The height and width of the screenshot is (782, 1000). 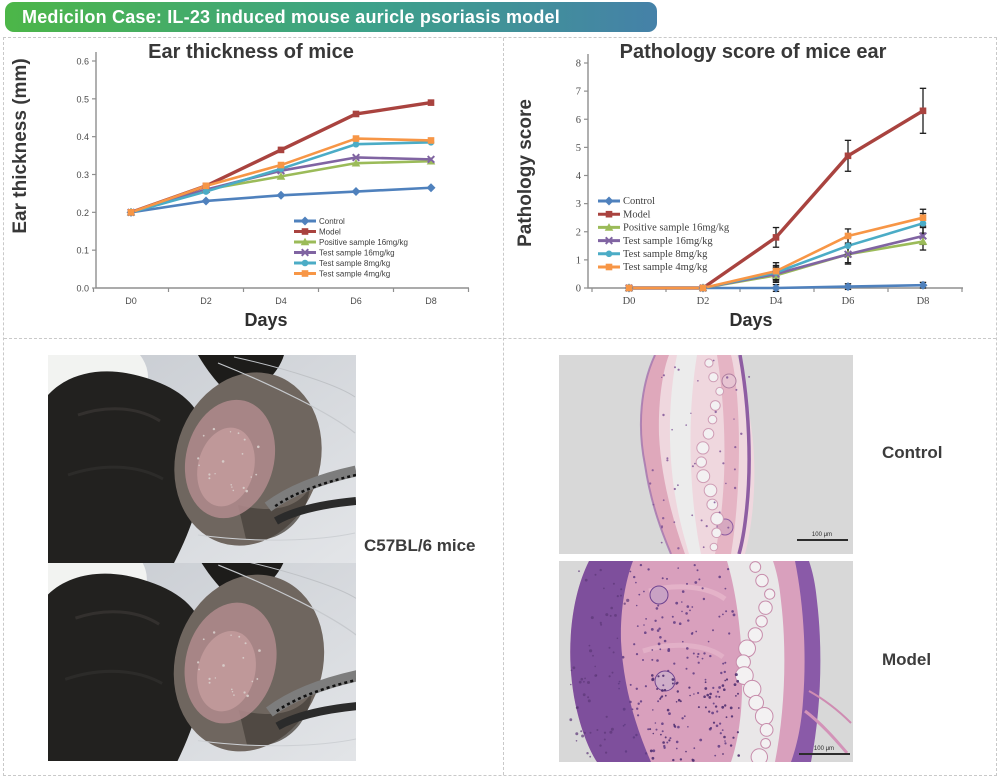 I want to click on svg-text: 0.6, so click(x=82, y=62).